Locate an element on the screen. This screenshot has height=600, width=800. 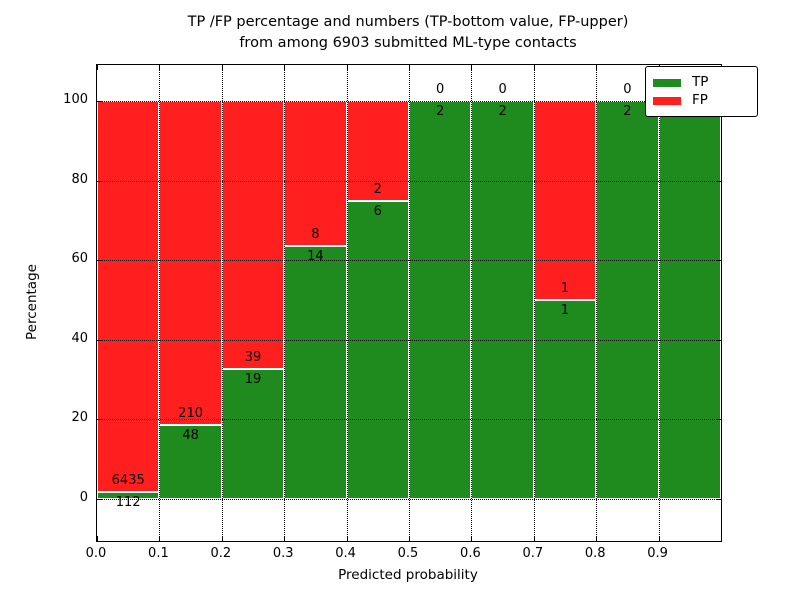
gridline-x-0.5 is located at coordinates (409, 303).